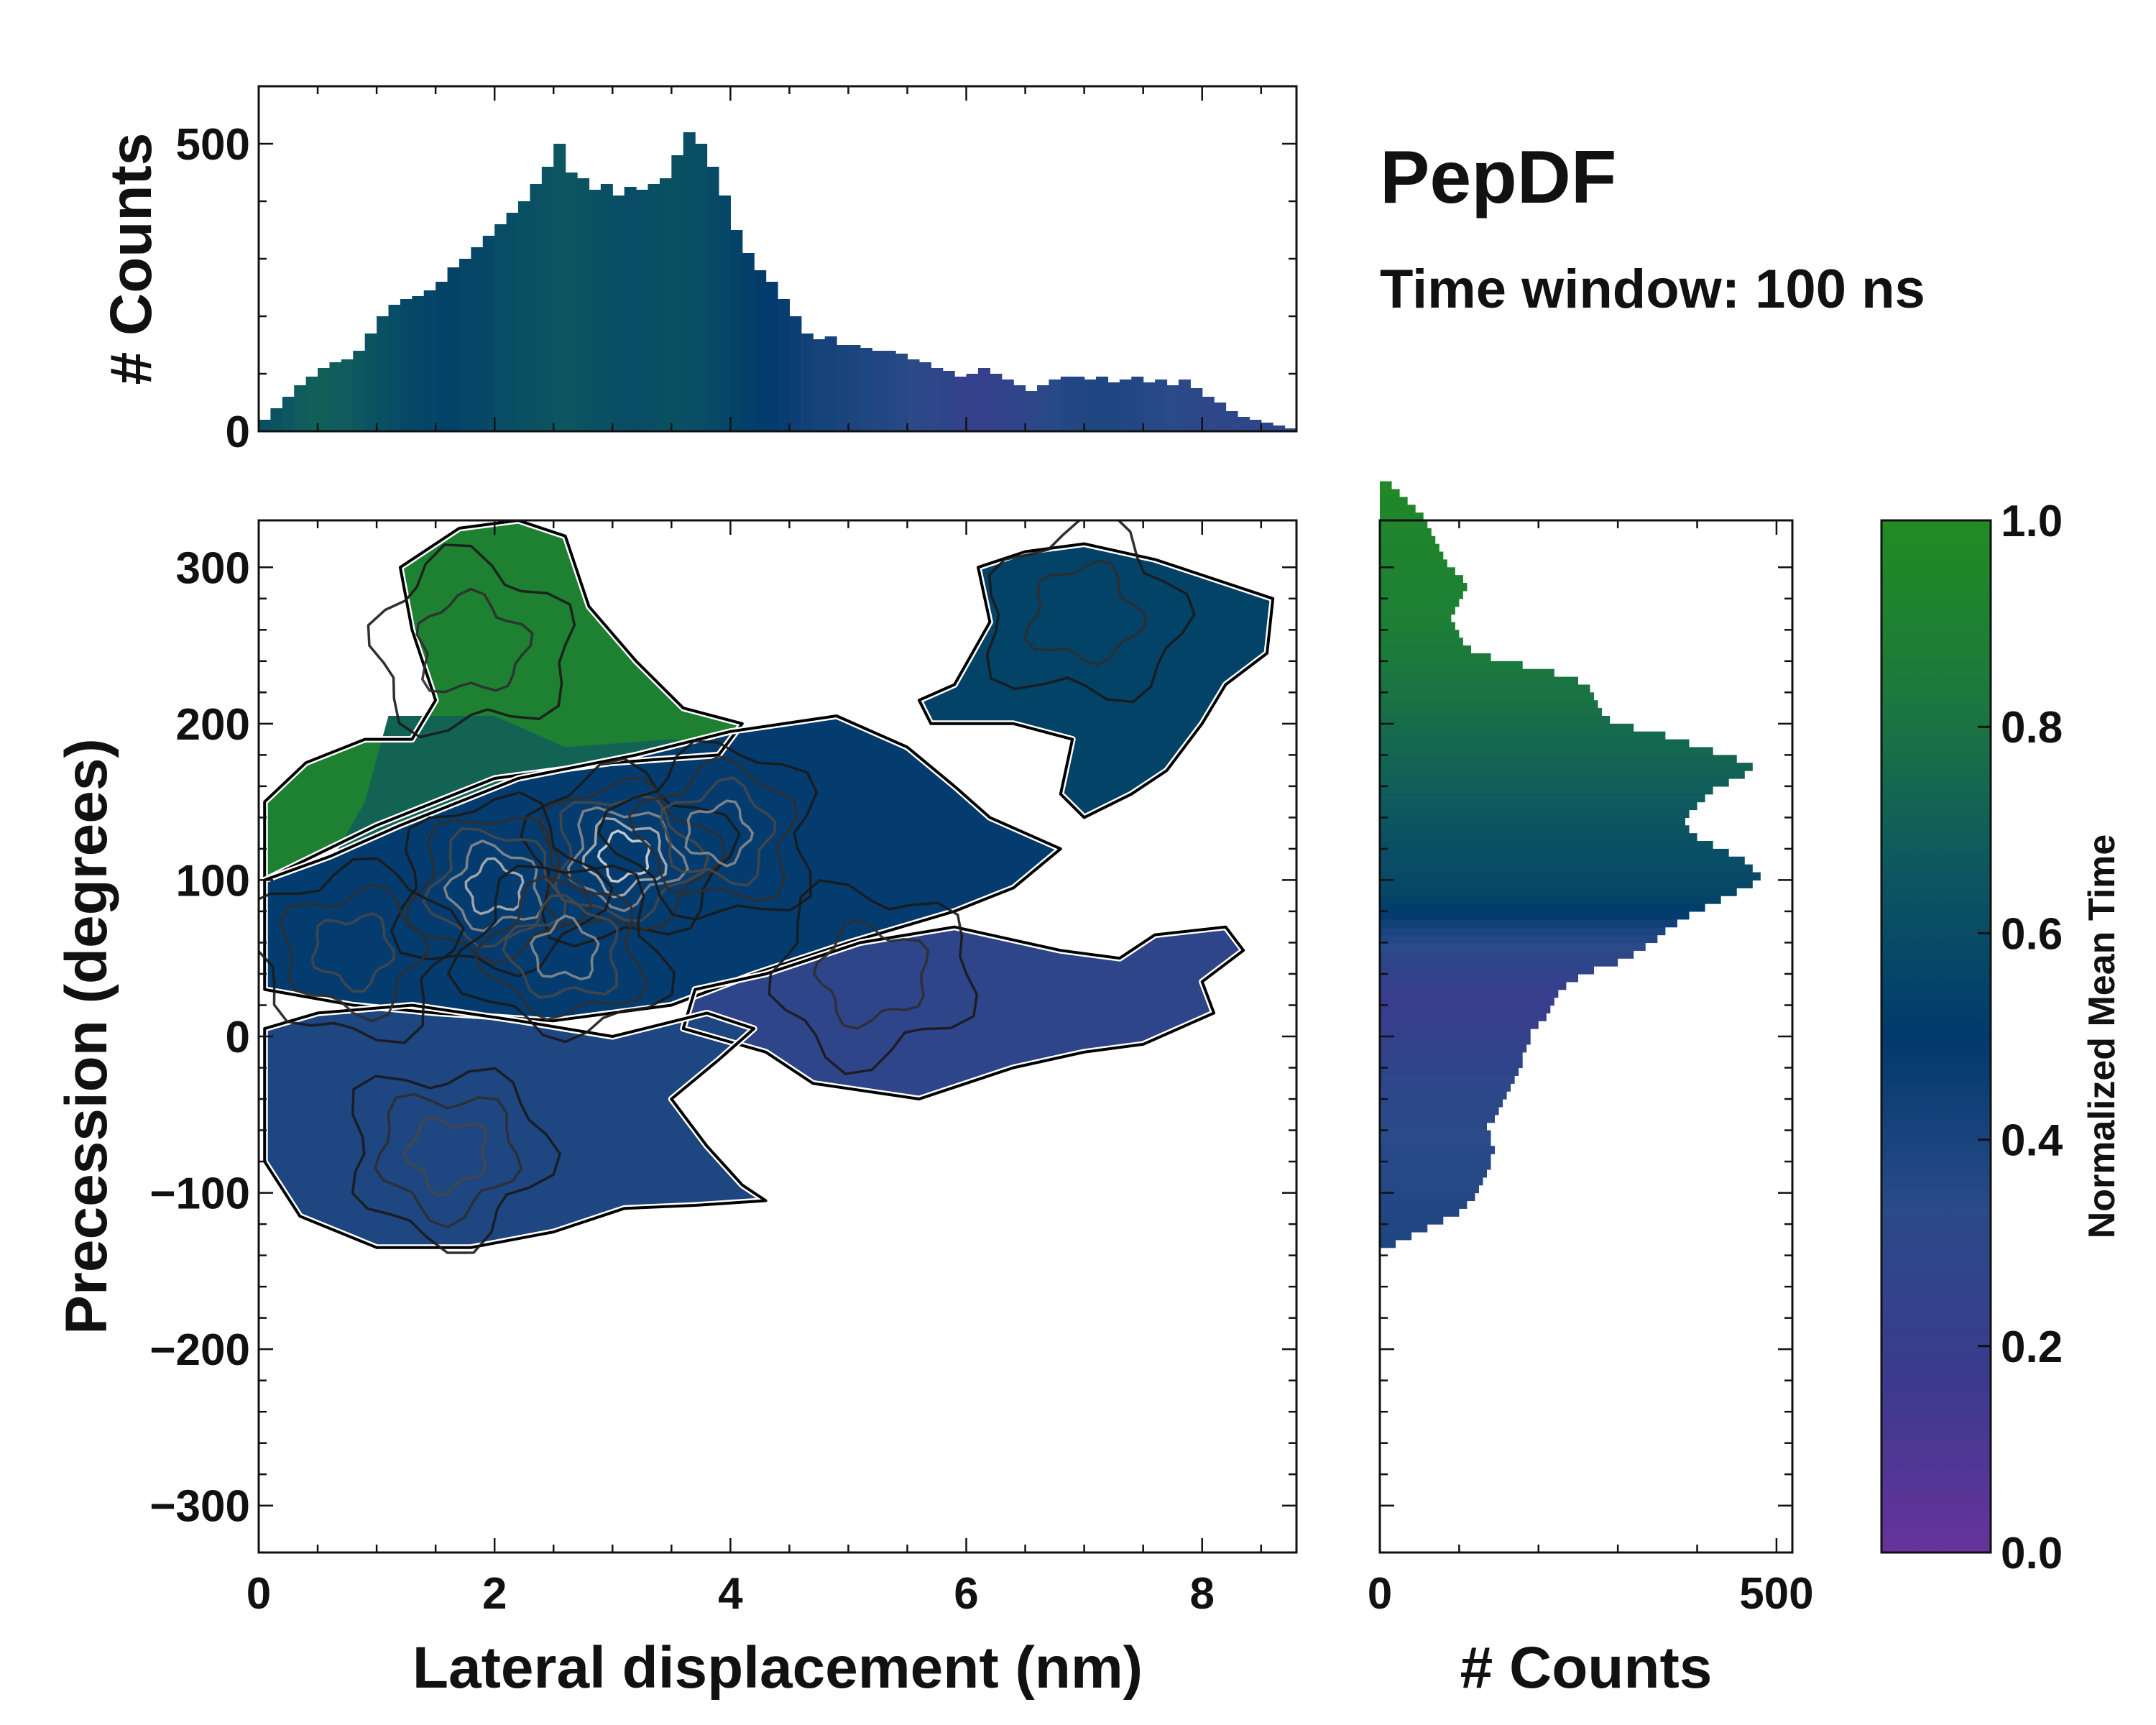  Describe the element at coordinates (1652, 289) in the screenshot. I see `chart-subtitle: Time window: 100 ns` at that location.